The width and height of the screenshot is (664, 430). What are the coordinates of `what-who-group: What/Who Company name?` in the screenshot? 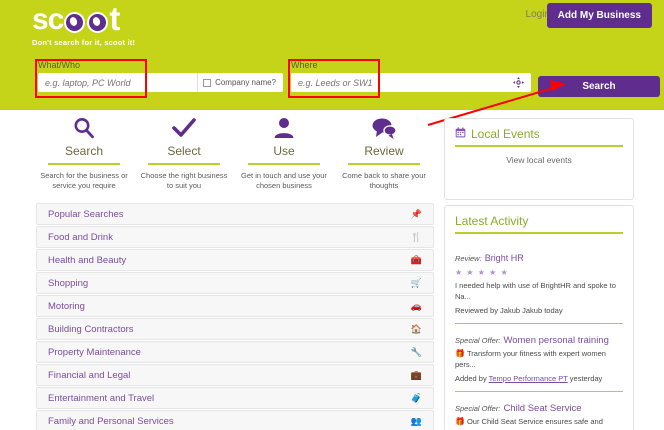 It's located at (160, 76).